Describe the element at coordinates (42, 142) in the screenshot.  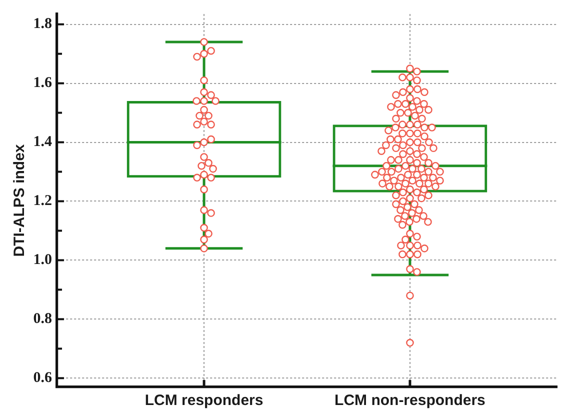
I see `y-tick-label: 1.4` at that location.